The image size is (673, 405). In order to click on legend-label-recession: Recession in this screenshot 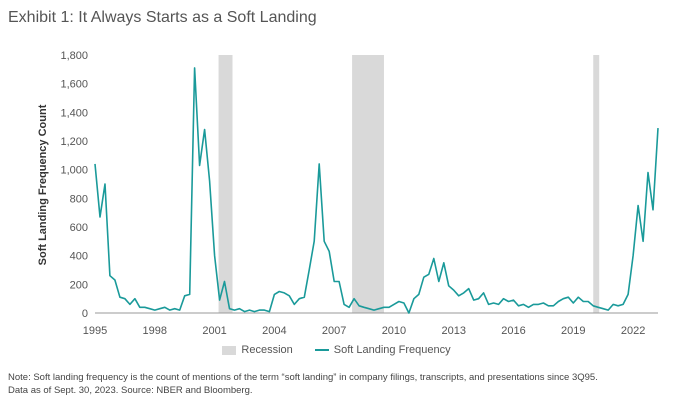, I will do `click(267, 350)`.